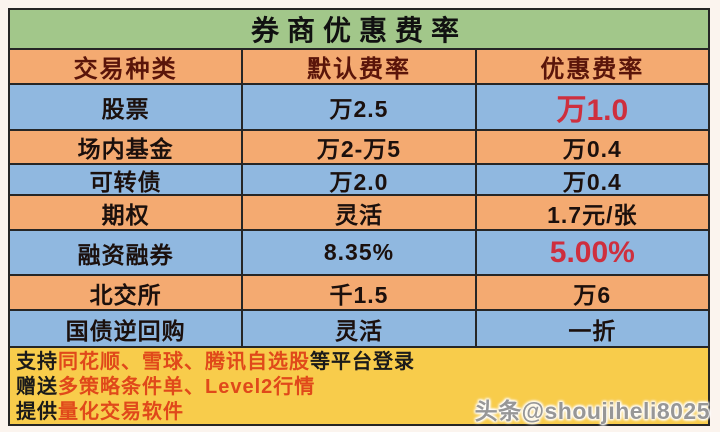 The width and height of the screenshot is (720, 432). I want to click on footer-line-platforms: 支持同花顺、雪球、腾讯自选股等平台登录, so click(362, 362).